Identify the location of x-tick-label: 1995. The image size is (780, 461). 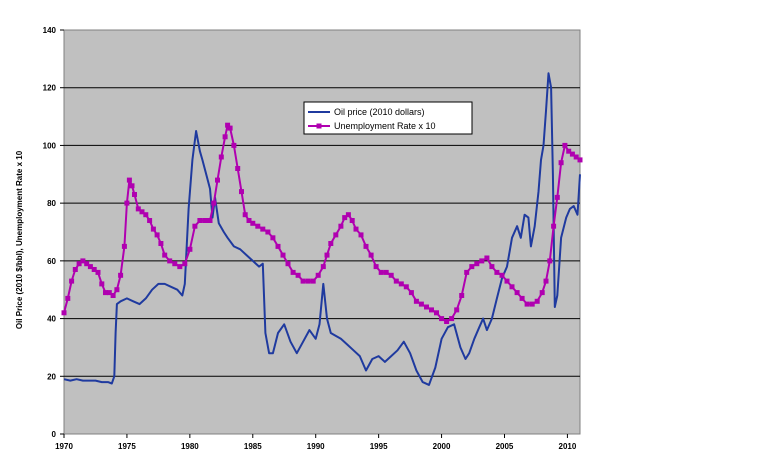
(379, 446).